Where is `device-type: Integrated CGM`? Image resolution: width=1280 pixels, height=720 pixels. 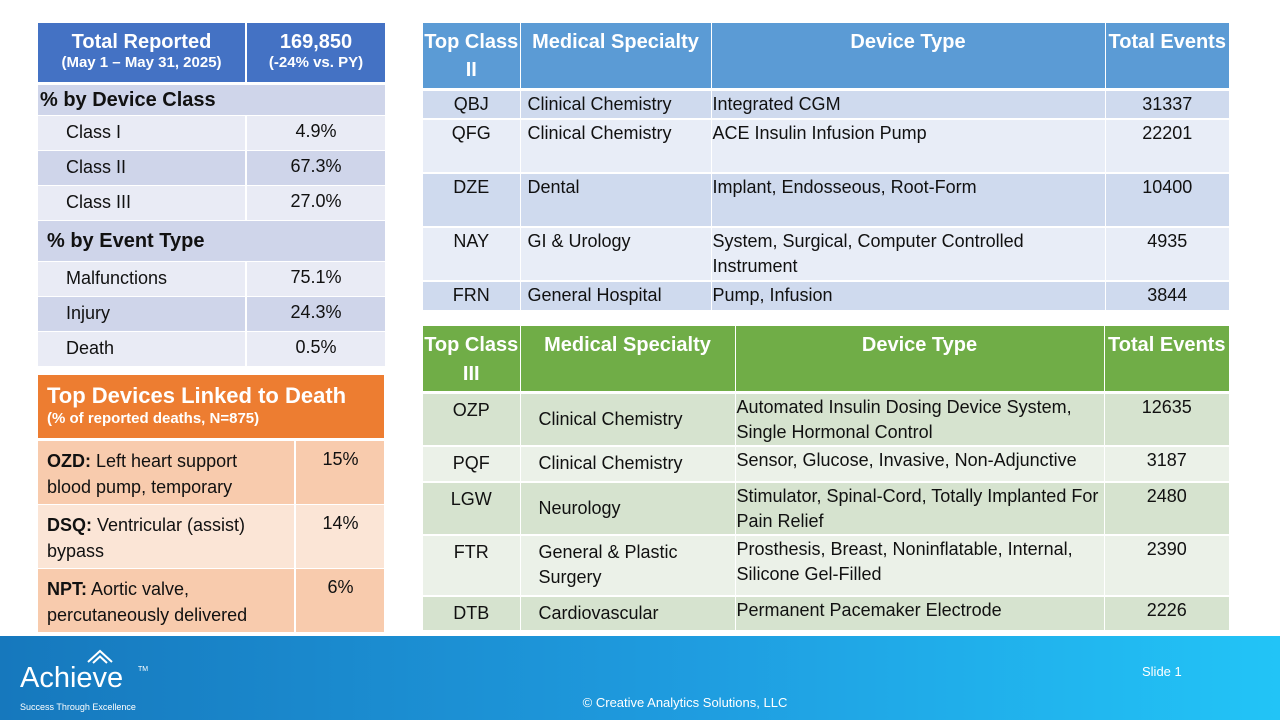 device-type: Integrated CGM is located at coordinates (908, 104).